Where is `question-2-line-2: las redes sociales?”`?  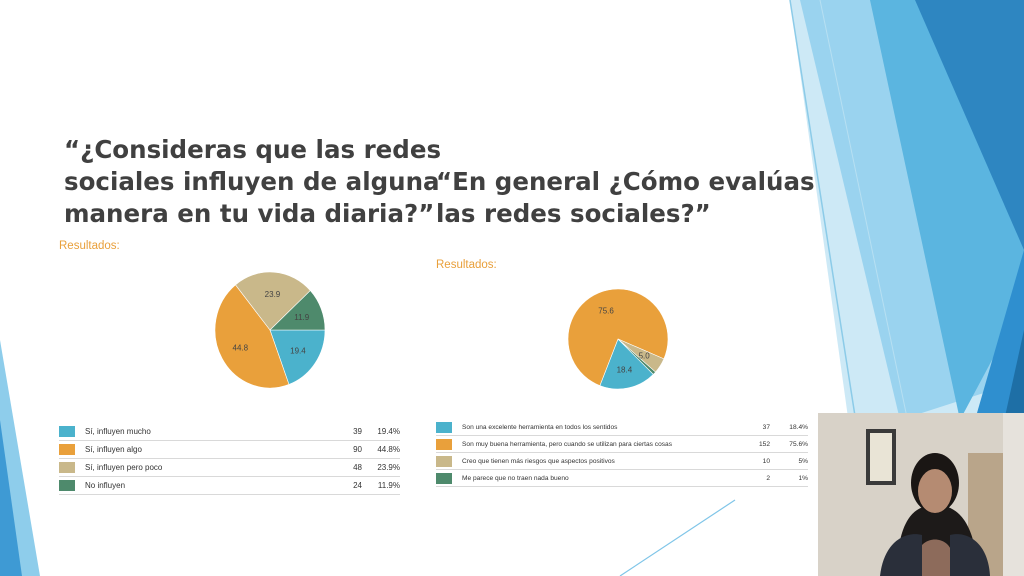 question-2-line-2: las redes sociales?” is located at coordinates (573, 213).